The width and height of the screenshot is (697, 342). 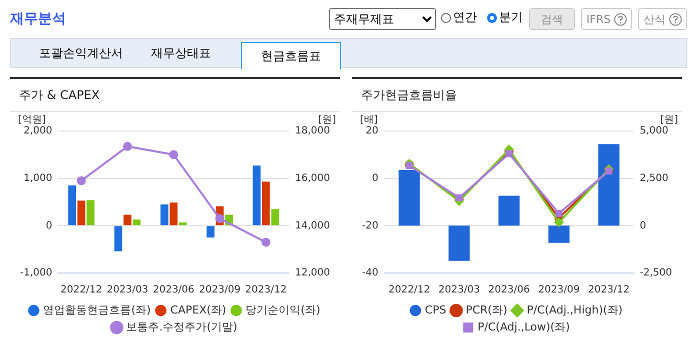 I want to click on text: 주재무제표, so click(x=382, y=19).